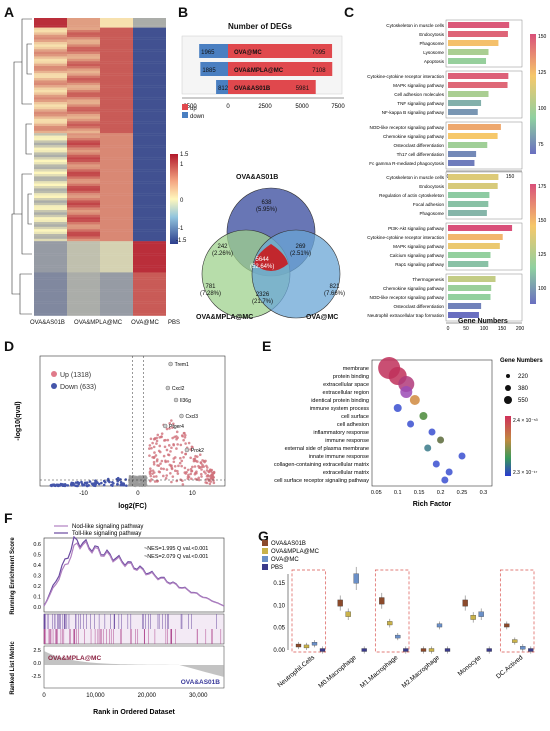  I want to click on legend-up: up, so click(193, 108).